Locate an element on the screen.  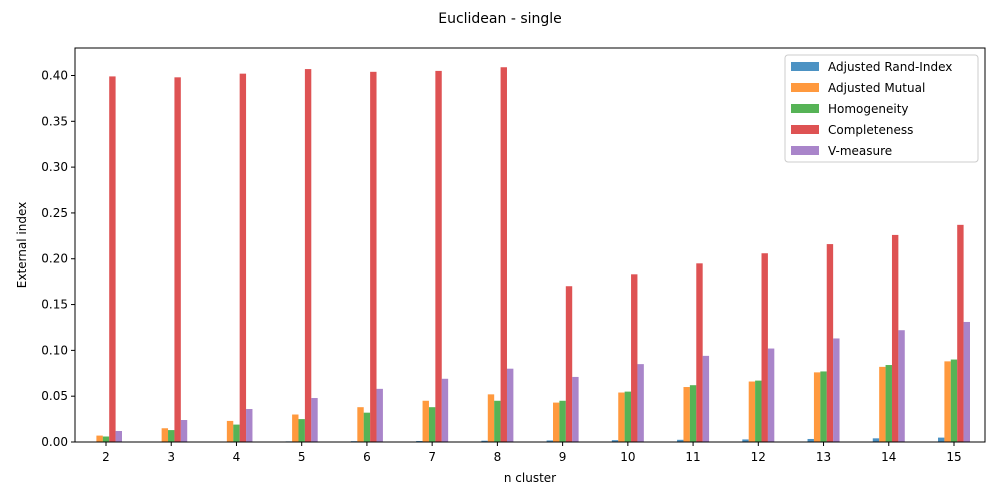
legend-label: Completeness is located at coordinates (870, 130).